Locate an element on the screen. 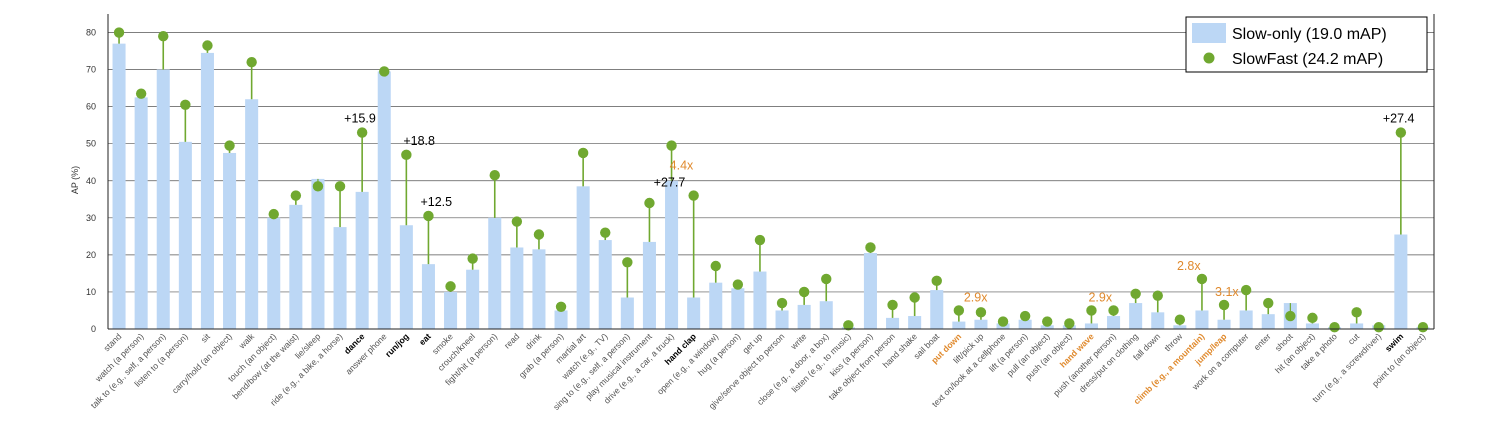 Image resolution: width=1490 pixels, height=441 pixels. bar-read is located at coordinates (517, 288).